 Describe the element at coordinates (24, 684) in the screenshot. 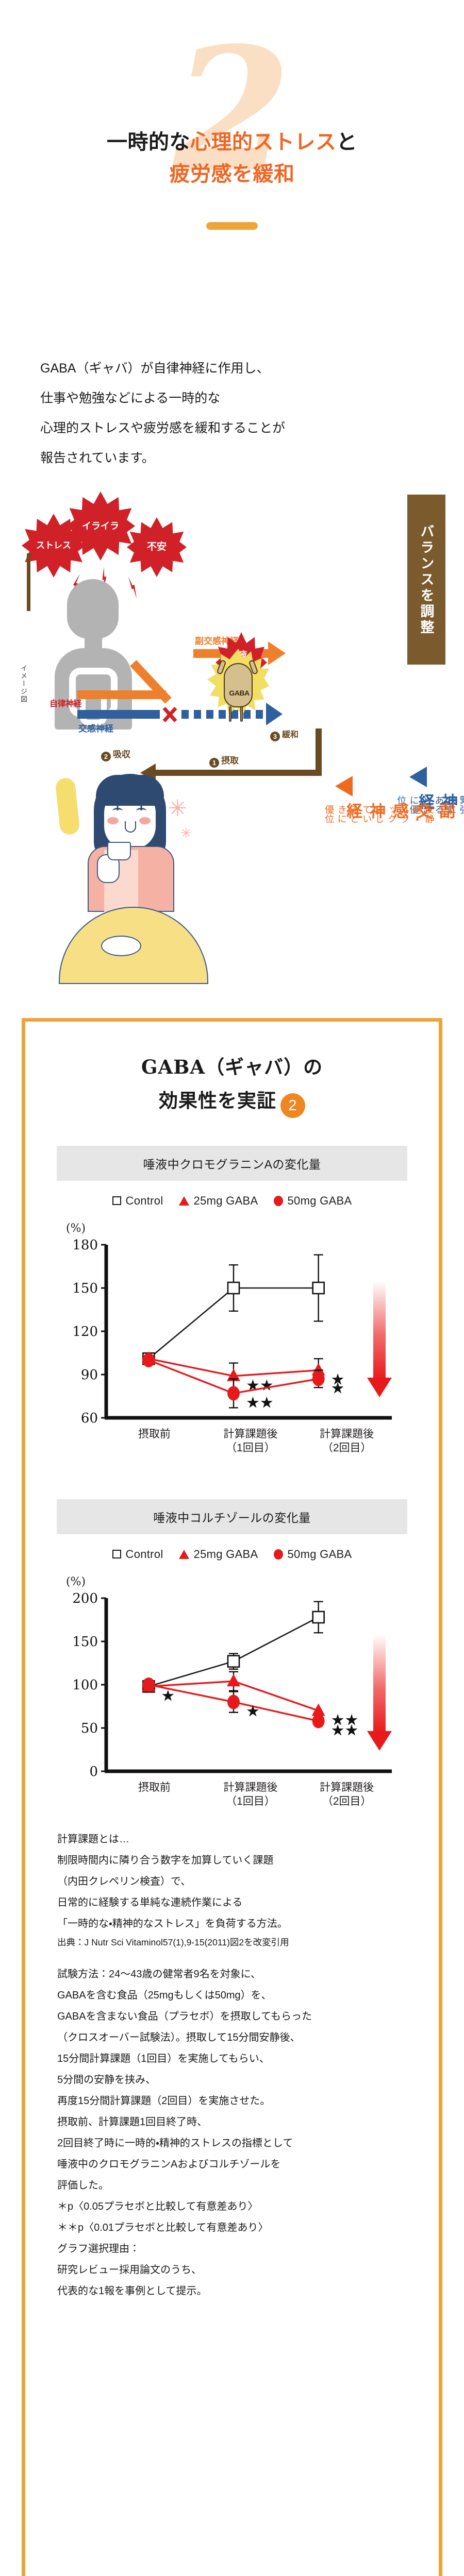

I see `image-note-label: イメージ図` at that location.